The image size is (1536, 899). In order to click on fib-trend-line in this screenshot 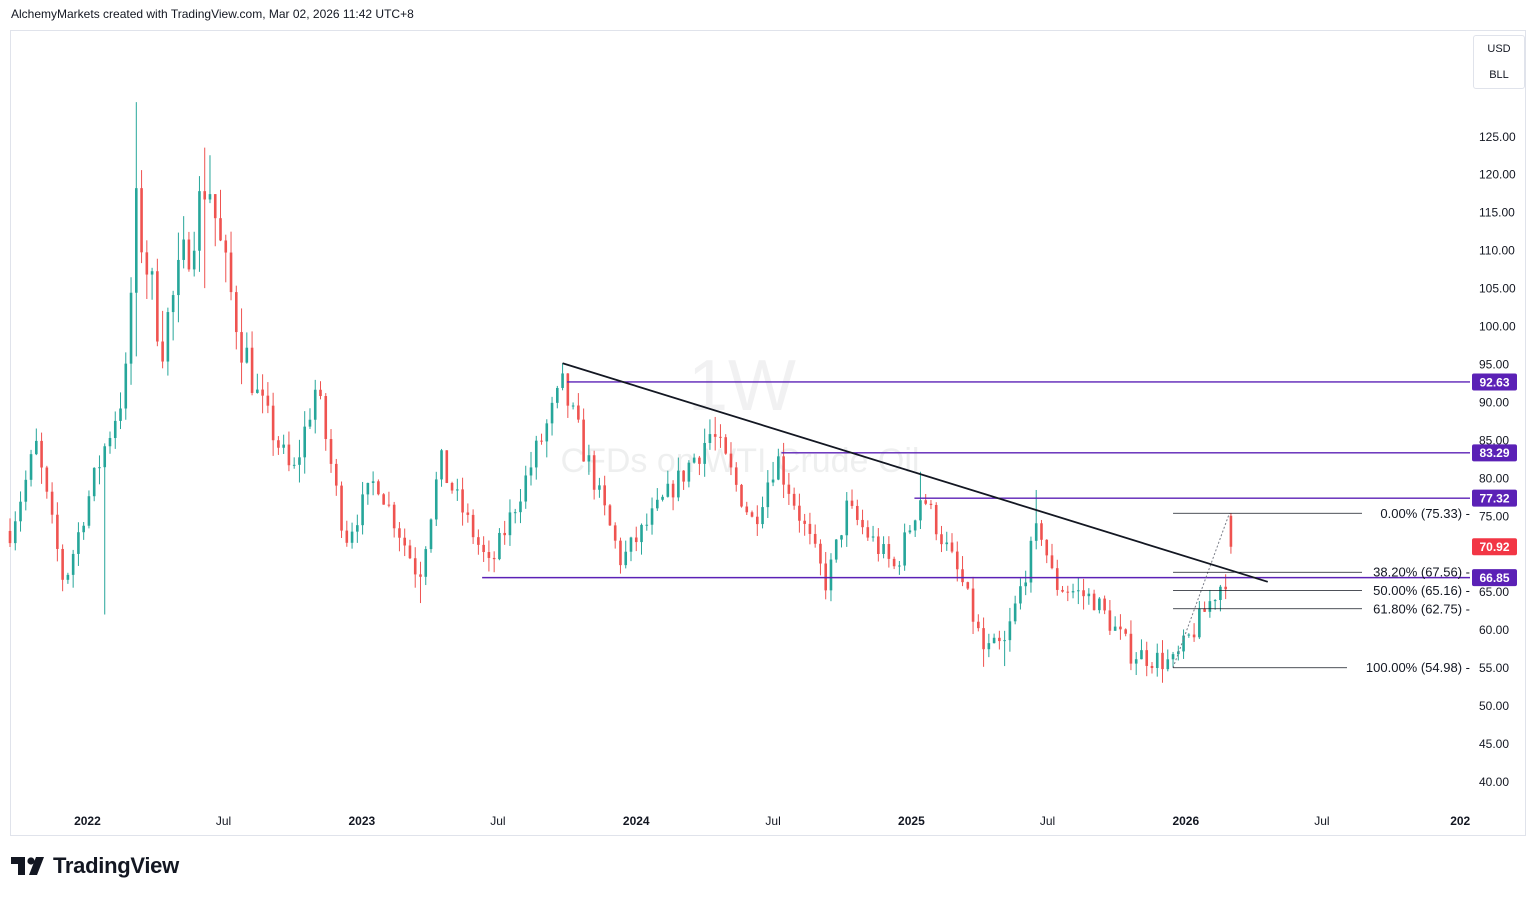, I will do `click(1201, 590)`.